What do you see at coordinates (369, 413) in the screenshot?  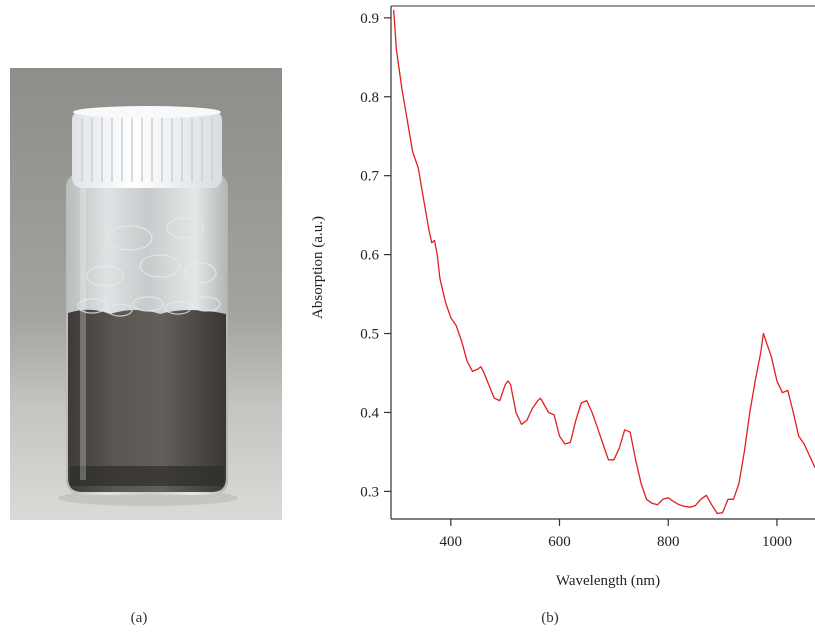 I see `y-tick-label: 0.4` at bounding box center [369, 413].